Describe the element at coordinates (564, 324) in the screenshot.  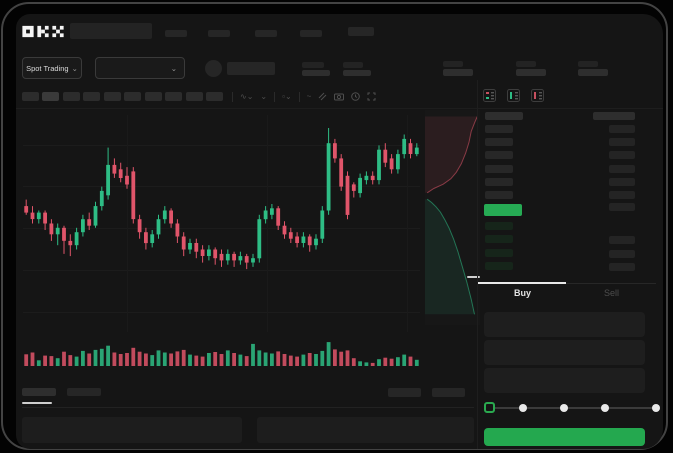
I see `price-input` at that location.